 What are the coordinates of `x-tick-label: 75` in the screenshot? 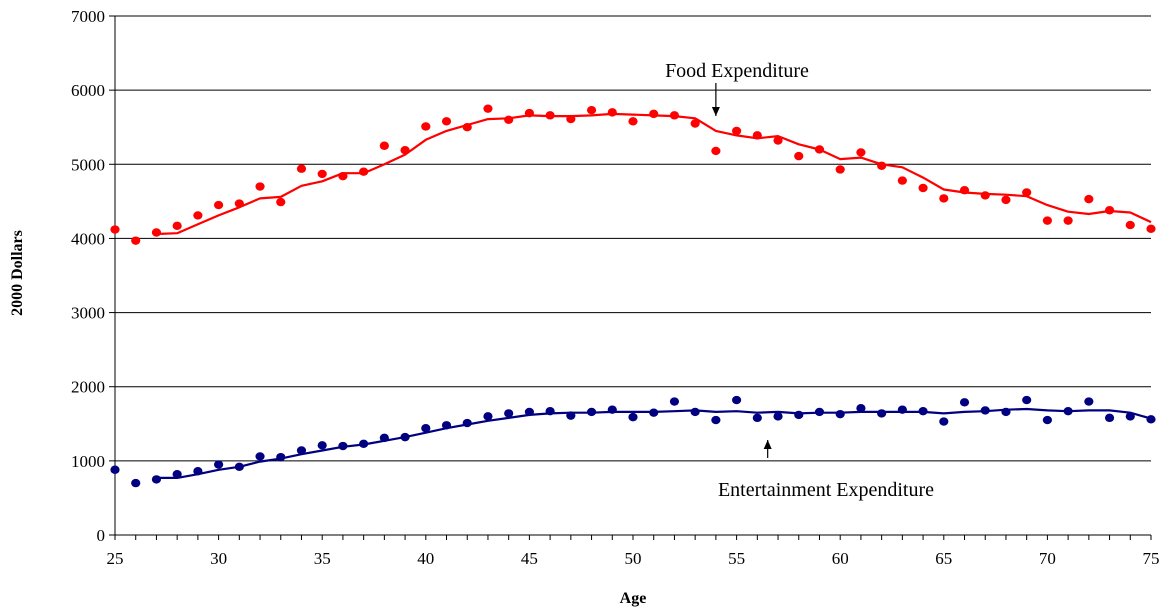 It's located at (1151, 558).